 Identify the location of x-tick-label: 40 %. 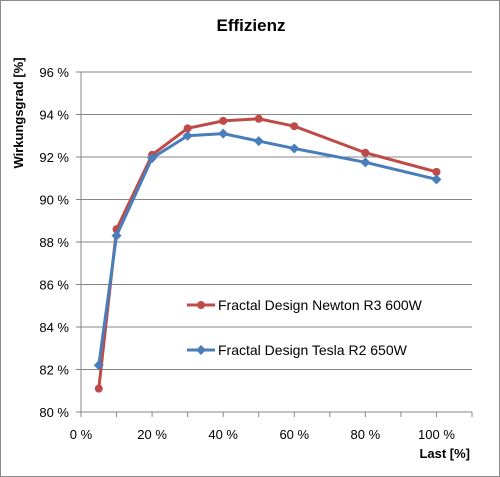
(223, 434).